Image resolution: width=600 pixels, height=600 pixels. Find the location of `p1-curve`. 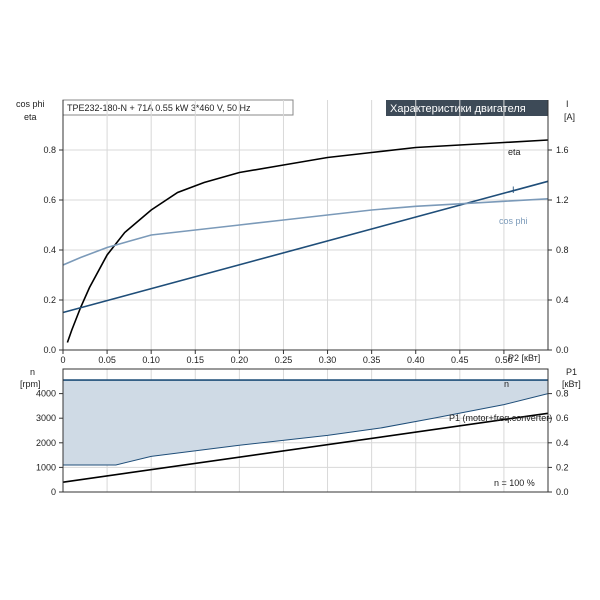

p1-curve is located at coordinates (305, 447).